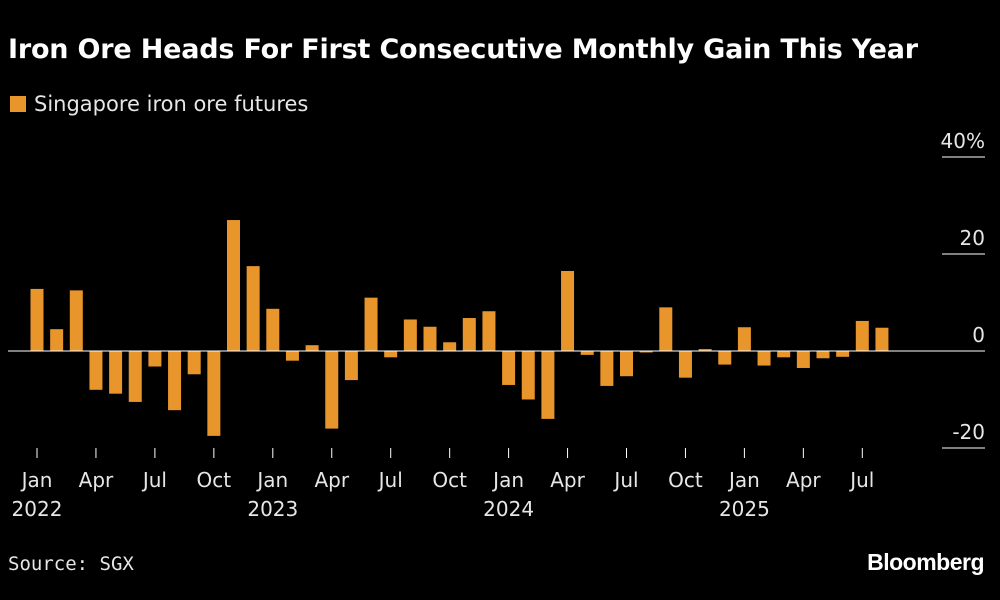 This screenshot has width=1000, height=600. What do you see at coordinates (37, 509) in the screenshot?
I see `x-tick-year-label: 2022` at bounding box center [37, 509].